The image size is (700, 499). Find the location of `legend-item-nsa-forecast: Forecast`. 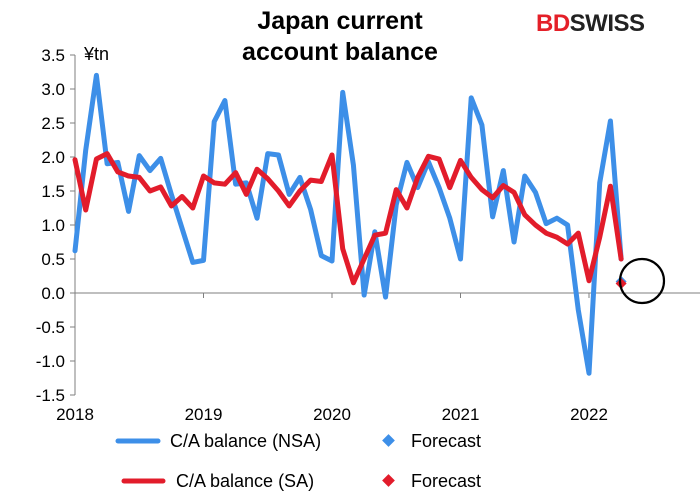

legend-item-nsa-forecast: Forecast is located at coordinates (431, 441).